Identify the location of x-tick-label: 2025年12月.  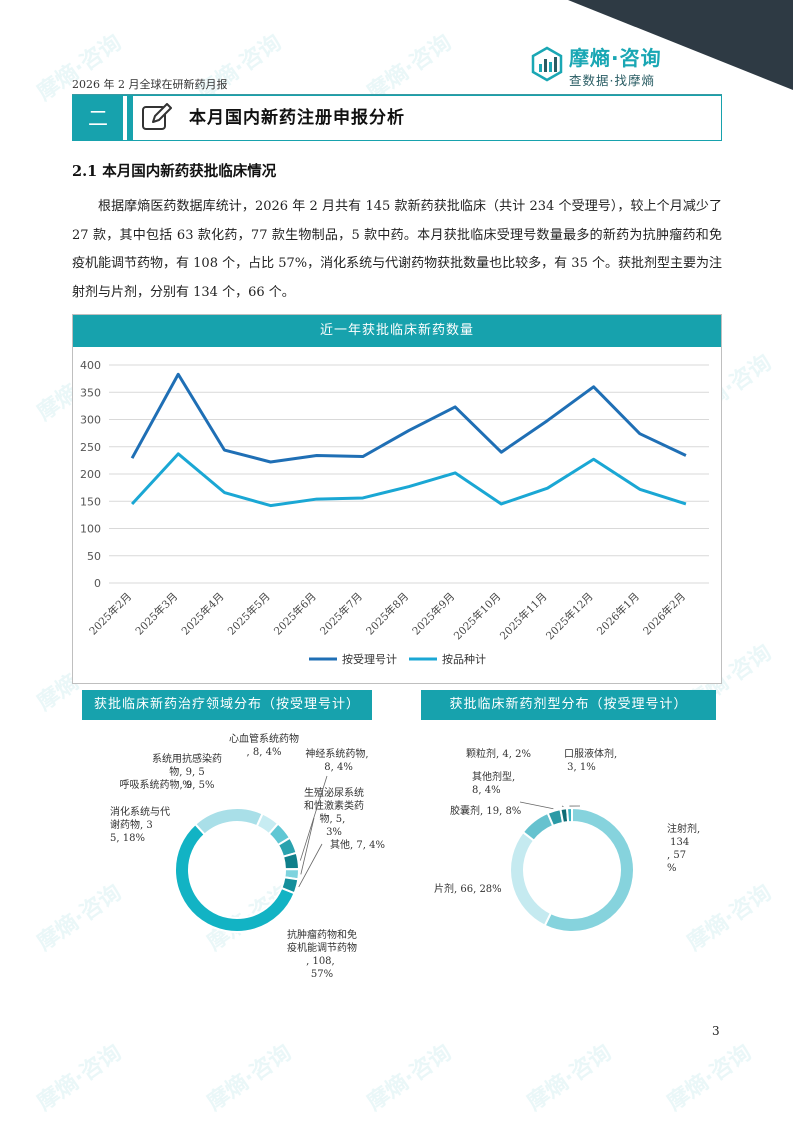
(569, 616).